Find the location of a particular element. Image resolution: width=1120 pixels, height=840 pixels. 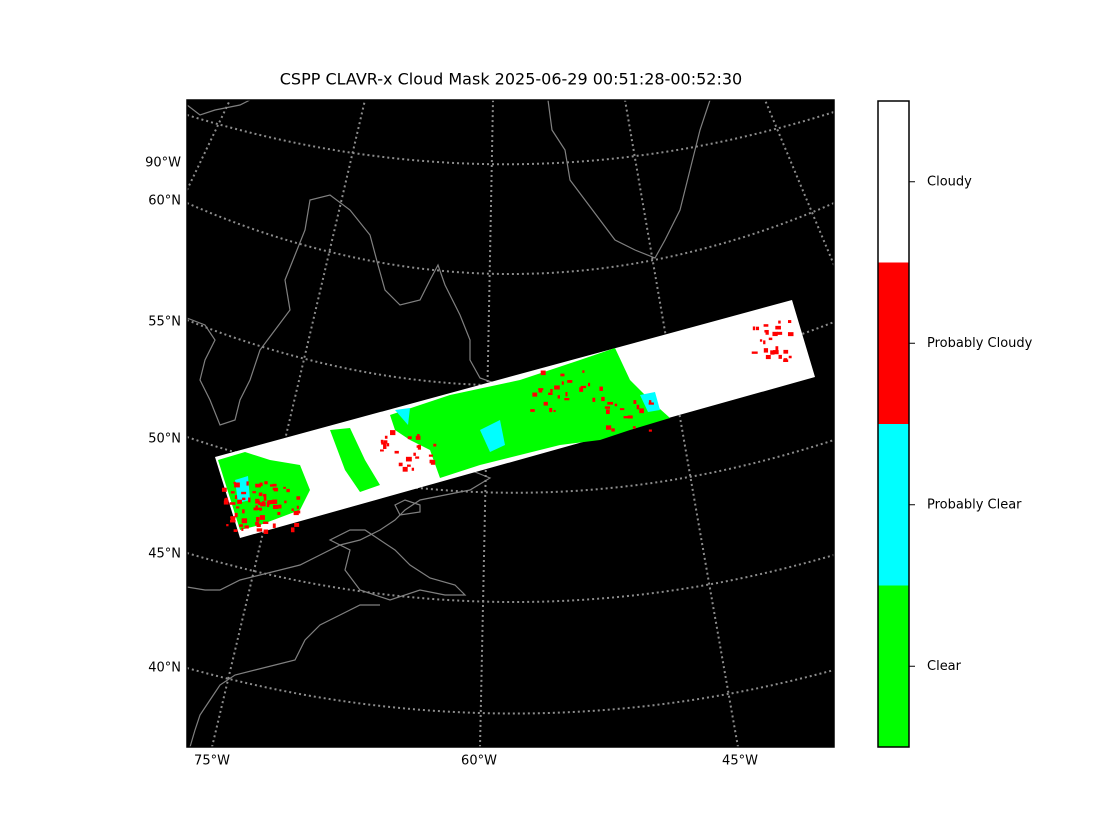

colorbar-frame is located at coordinates (893, 424).